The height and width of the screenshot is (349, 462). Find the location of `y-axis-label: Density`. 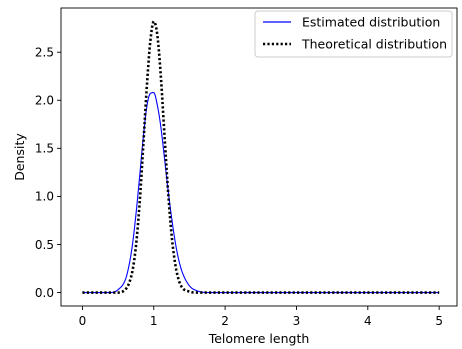

y-axis-label: Density is located at coordinates (19, 157).